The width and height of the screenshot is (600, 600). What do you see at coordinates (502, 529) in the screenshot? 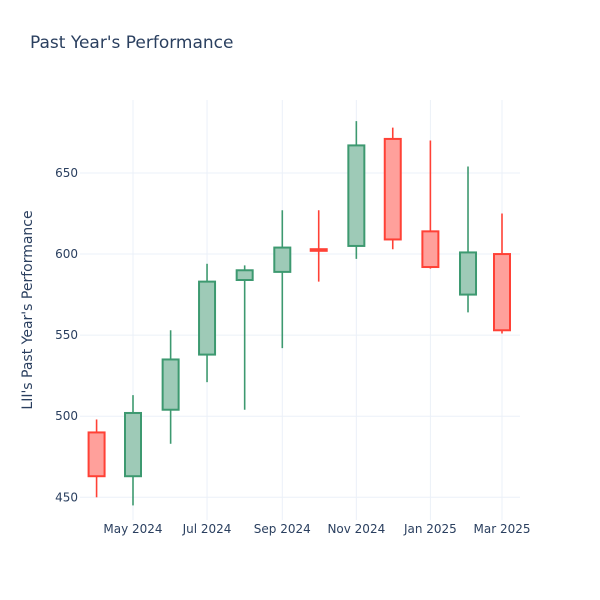
I see `x-tick-label: Mar 2025` at bounding box center [502, 529].